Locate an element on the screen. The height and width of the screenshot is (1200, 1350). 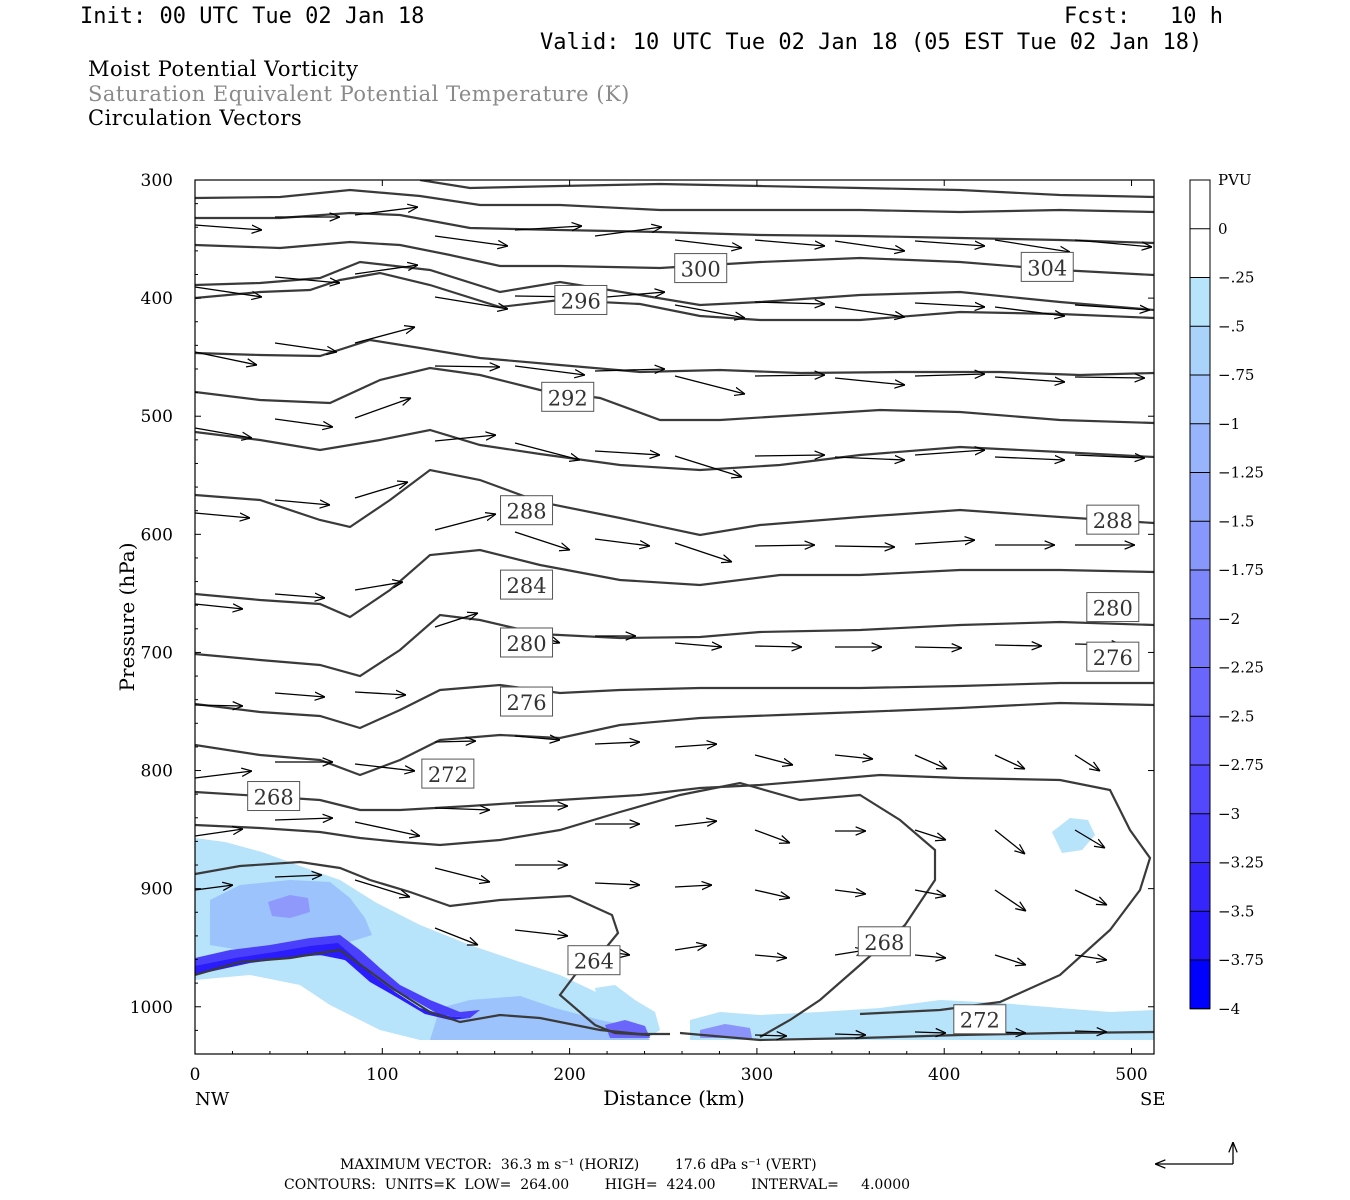
contour-label: 272 is located at coordinates (448, 773).